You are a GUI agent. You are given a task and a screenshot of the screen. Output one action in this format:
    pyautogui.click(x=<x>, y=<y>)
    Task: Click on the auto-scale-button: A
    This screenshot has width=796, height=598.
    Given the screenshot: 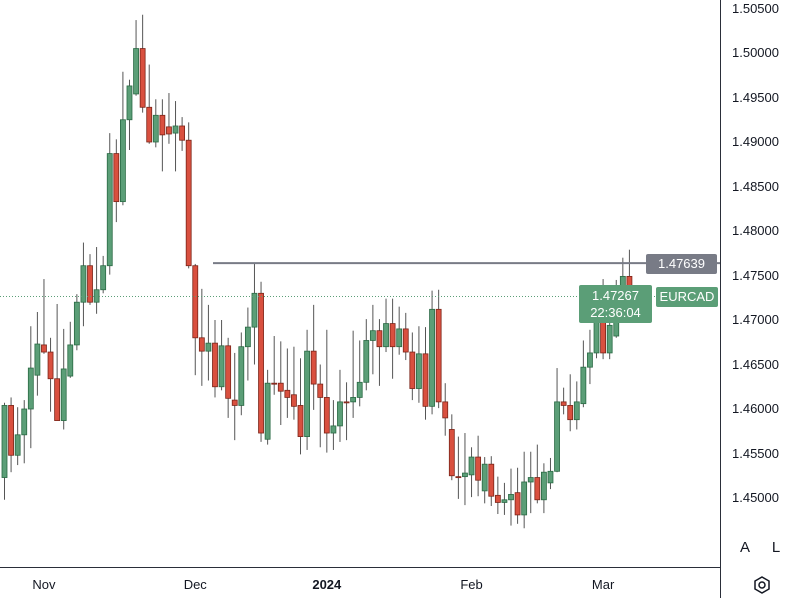 What is the action you would take?
    pyautogui.click(x=745, y=548)
    